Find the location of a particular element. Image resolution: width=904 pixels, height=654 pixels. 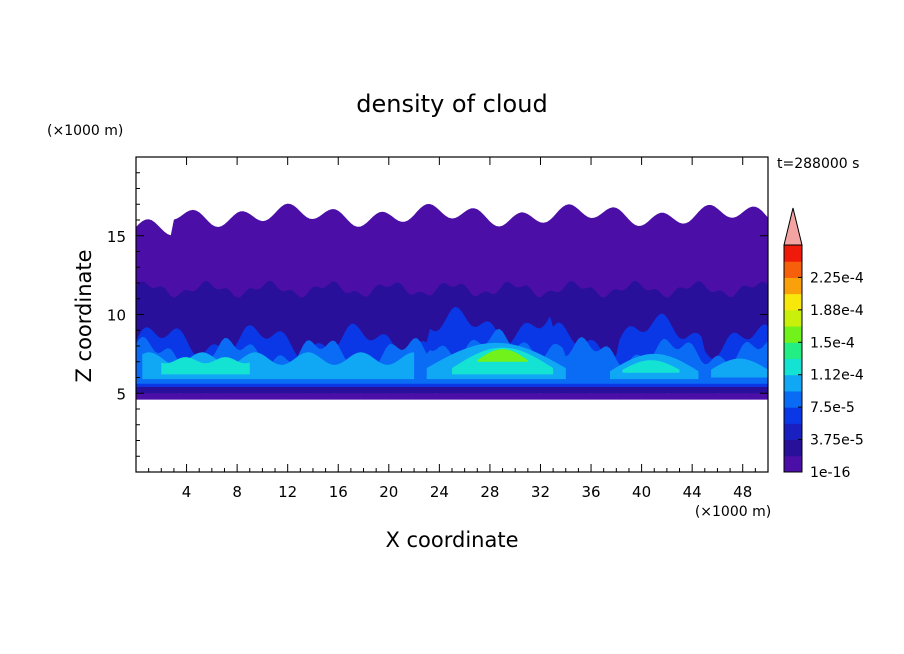

chart-title: density of cloud is located at coordinates (451, 104).